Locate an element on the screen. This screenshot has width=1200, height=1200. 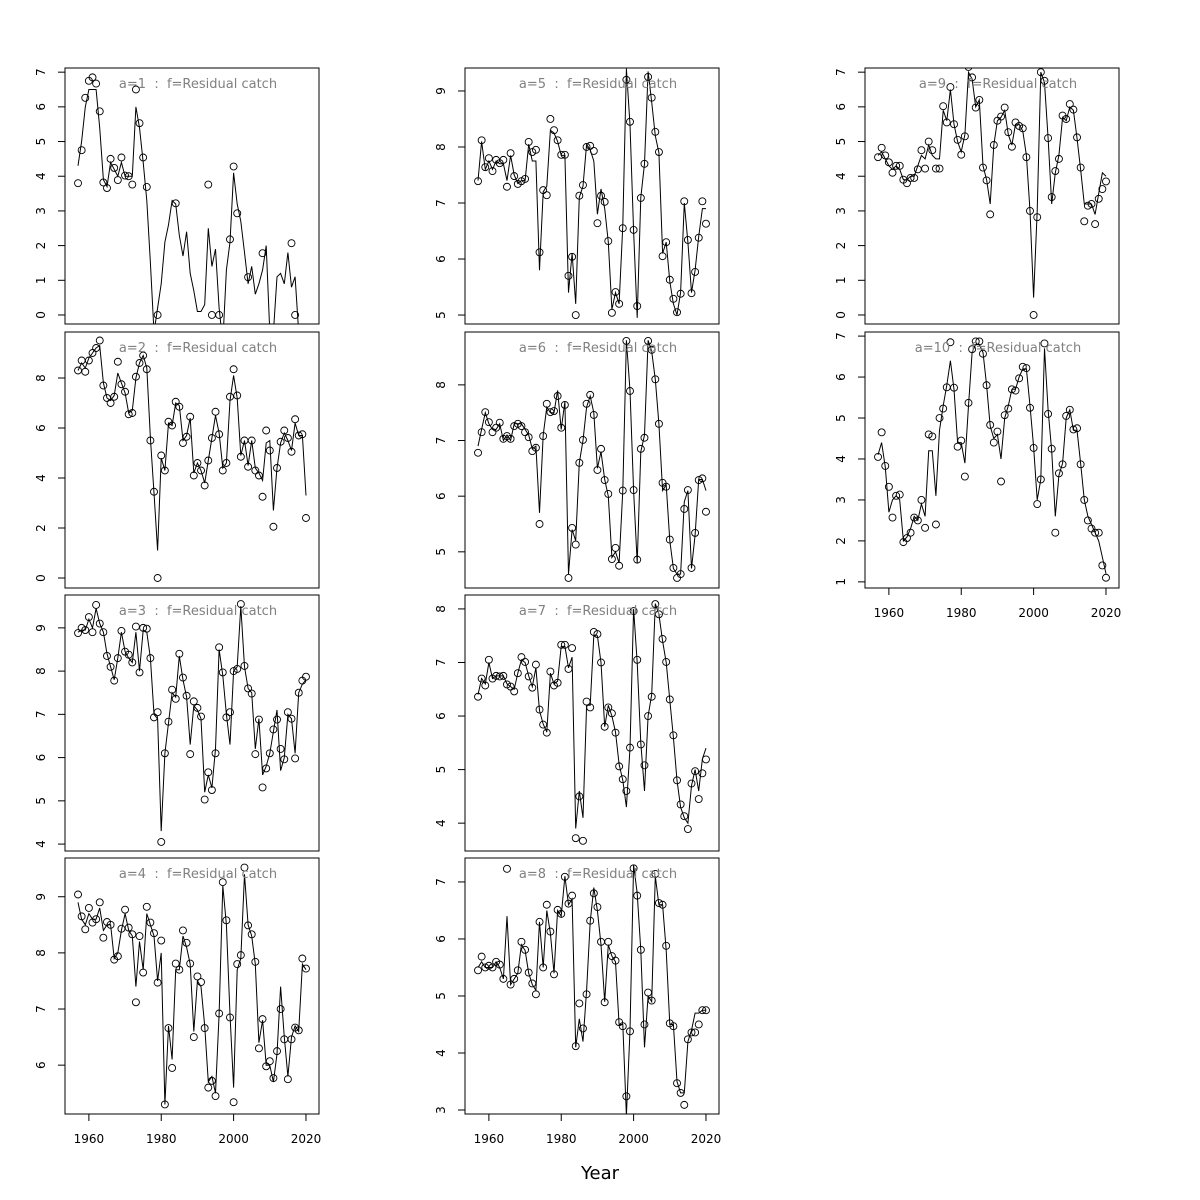
panel-title: a=2 : f=Residual catch is located at coordinates (198, 348).